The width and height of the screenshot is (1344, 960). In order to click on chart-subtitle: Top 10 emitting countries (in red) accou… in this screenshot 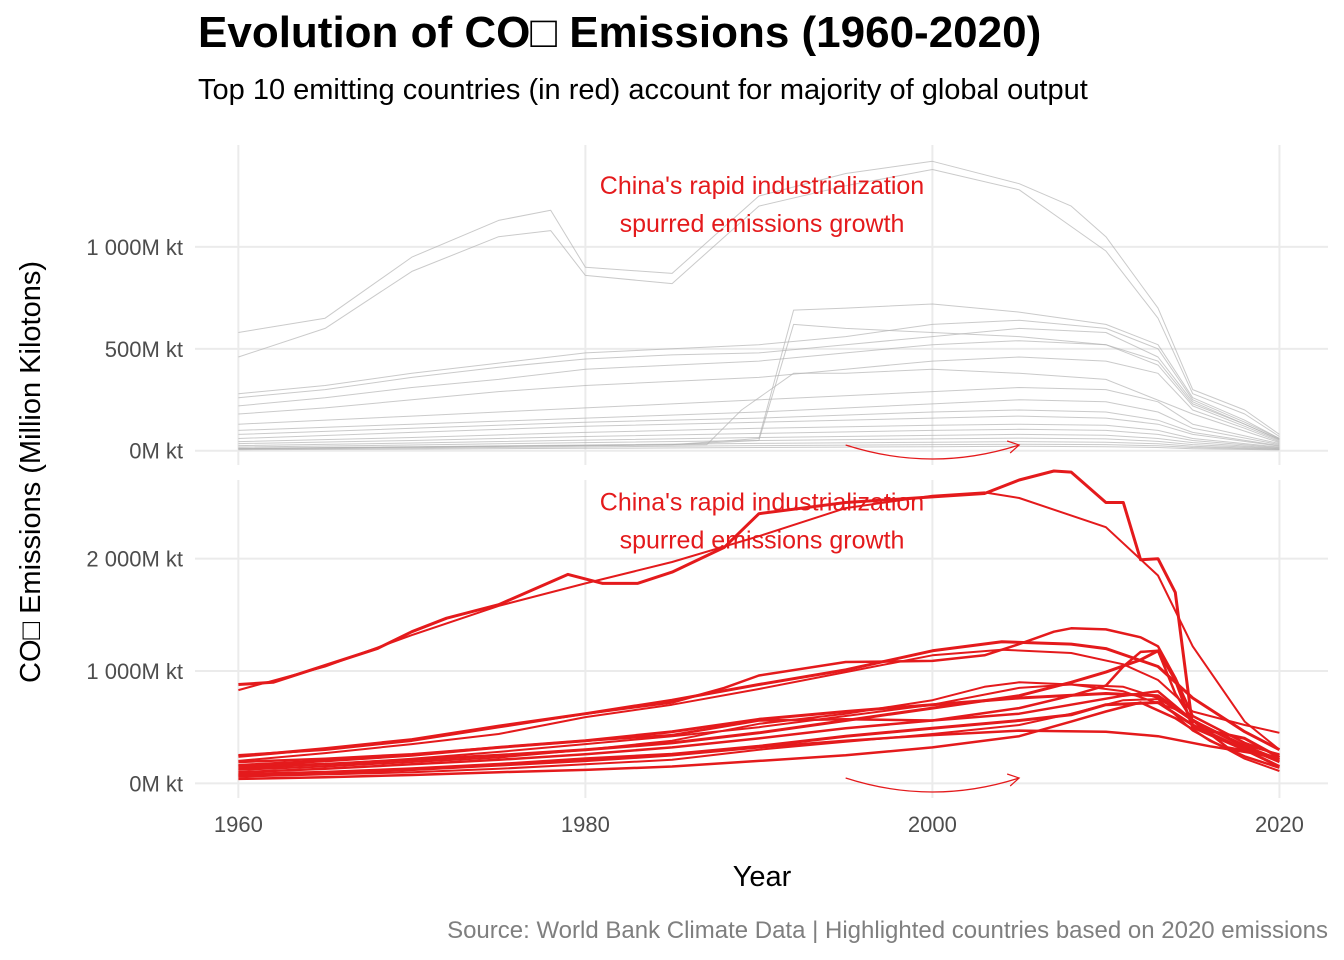, I will do `click(643, 90)`.